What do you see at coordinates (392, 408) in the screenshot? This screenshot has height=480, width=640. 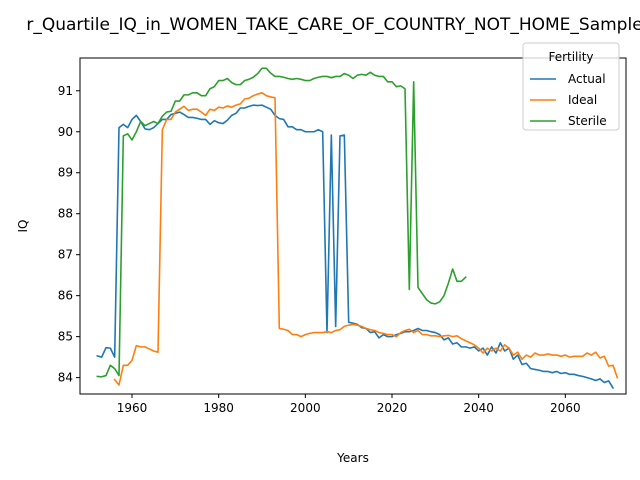 I see `x-tick-label: 2020` at bounding box center [392, 408].